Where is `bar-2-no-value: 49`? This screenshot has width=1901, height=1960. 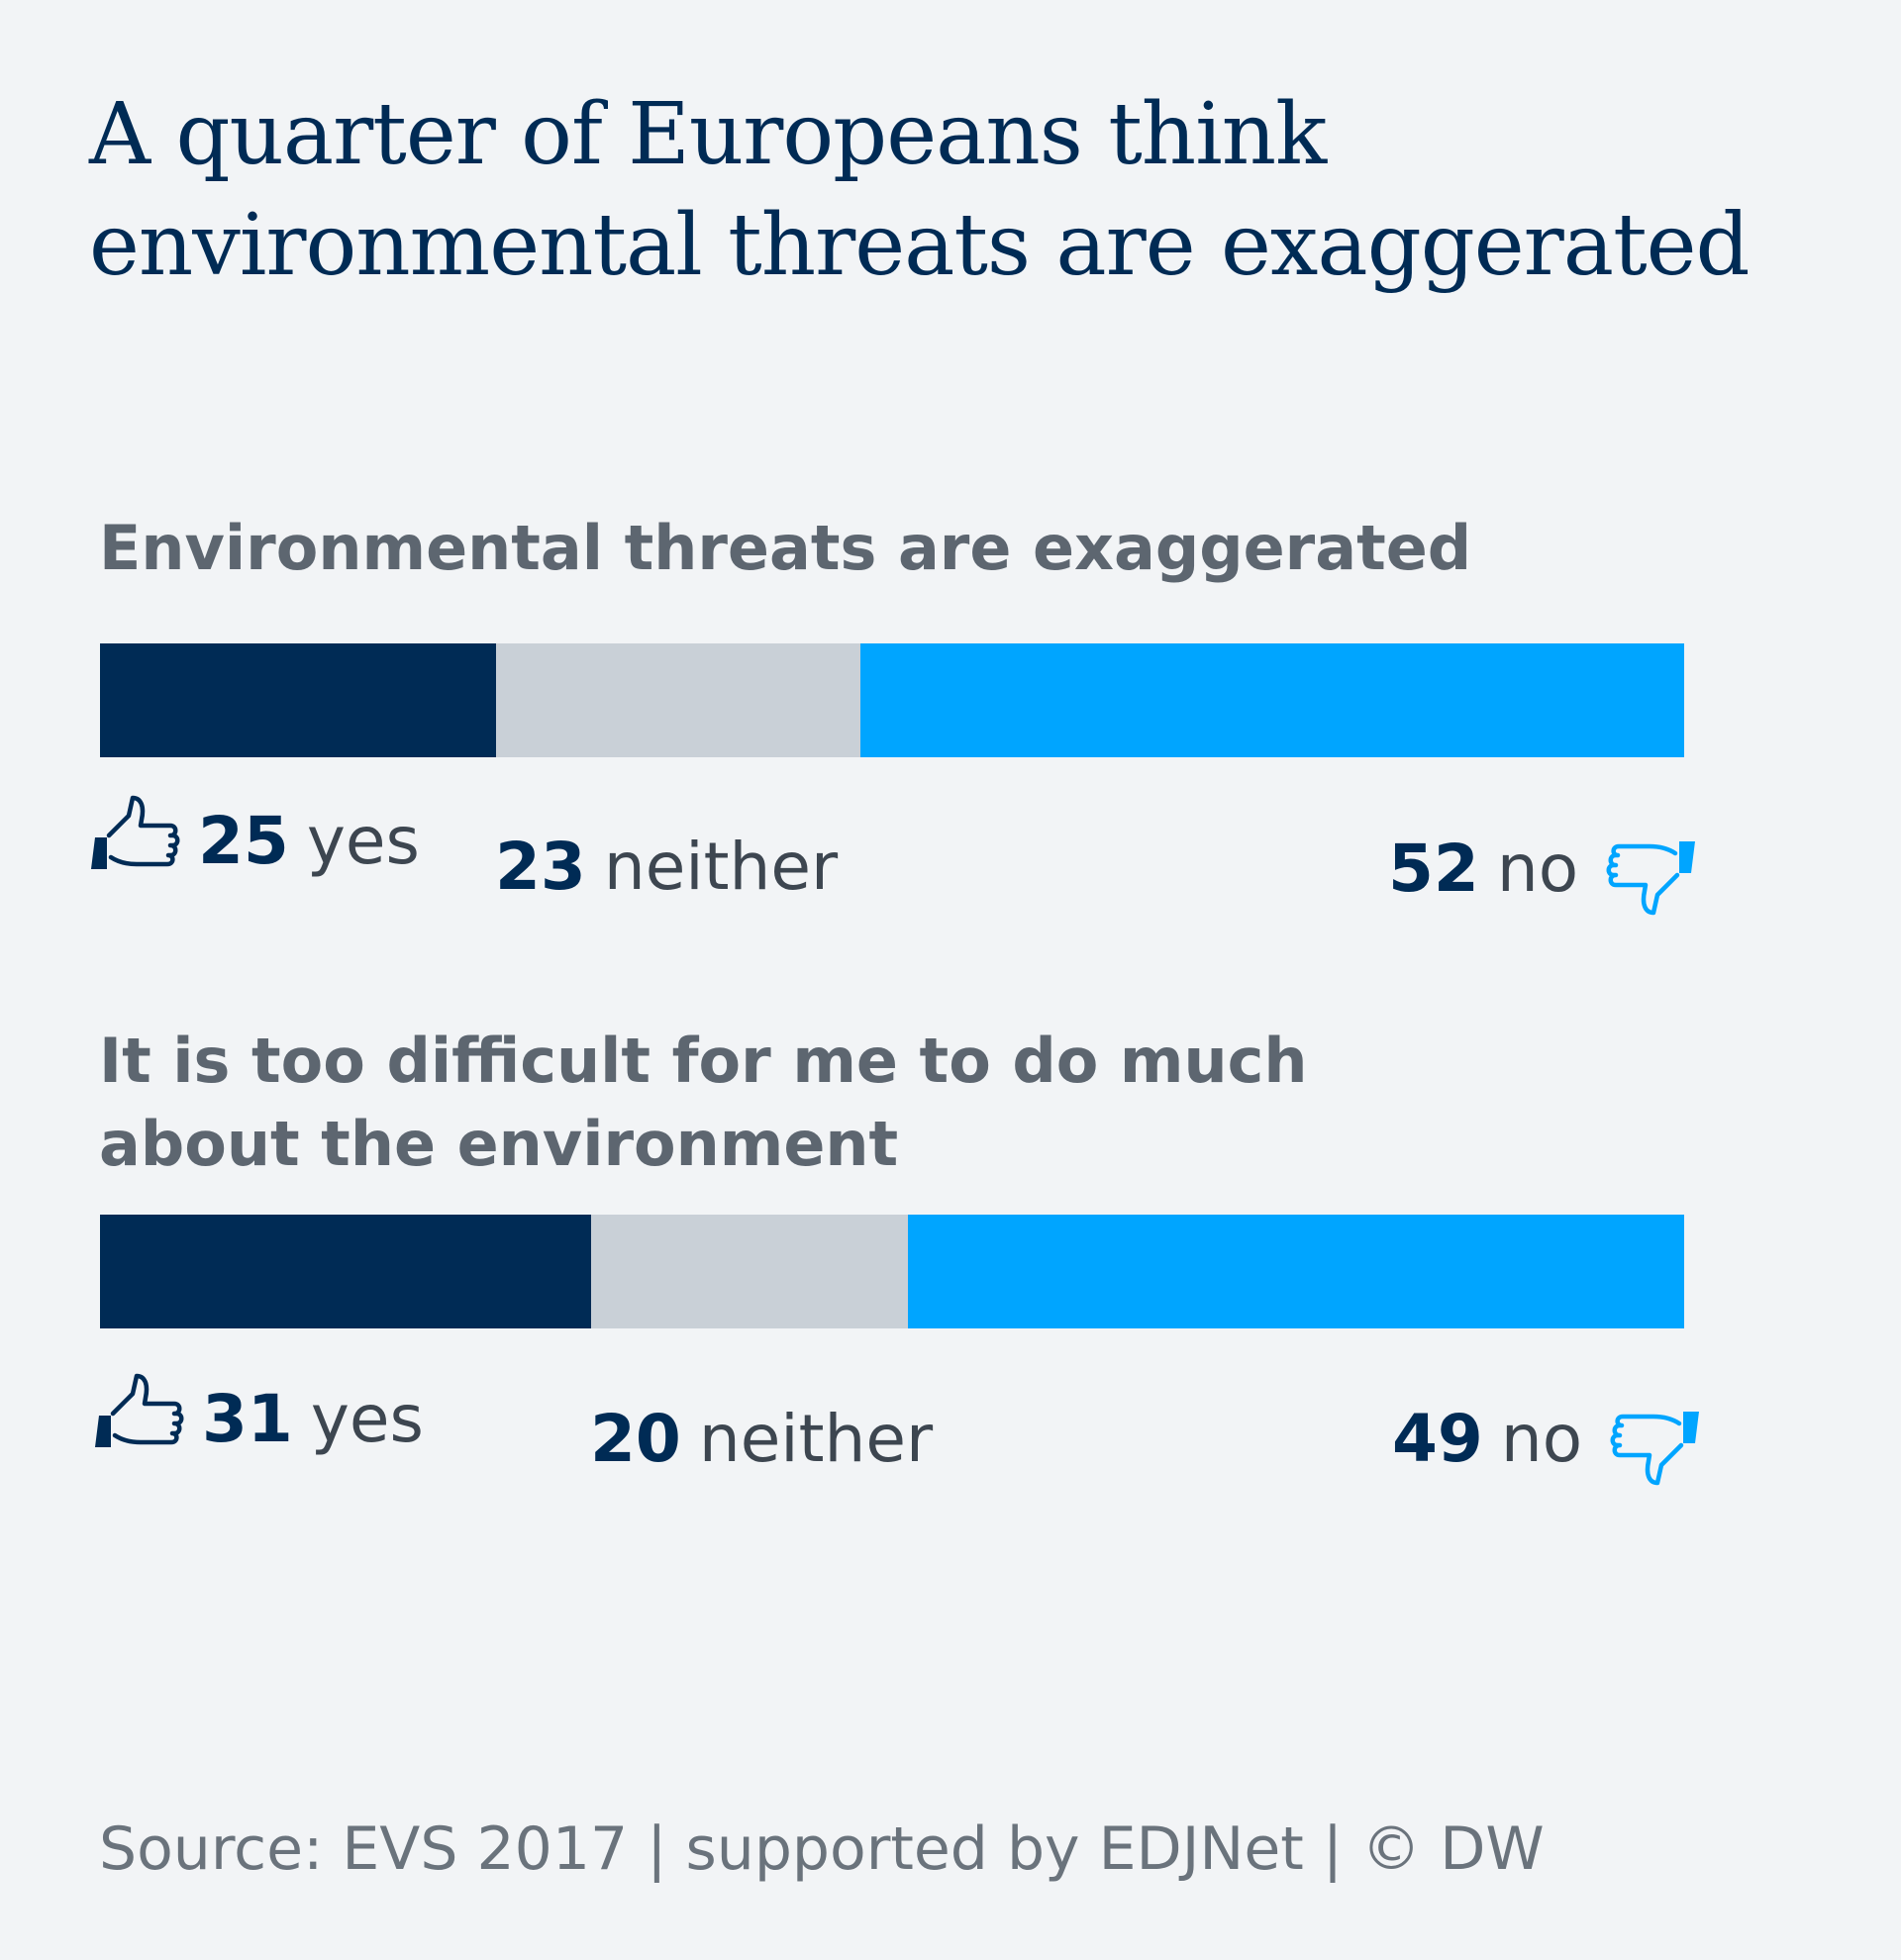
bar-2-no-value: 49 is located at coordinates (1437, 1439).